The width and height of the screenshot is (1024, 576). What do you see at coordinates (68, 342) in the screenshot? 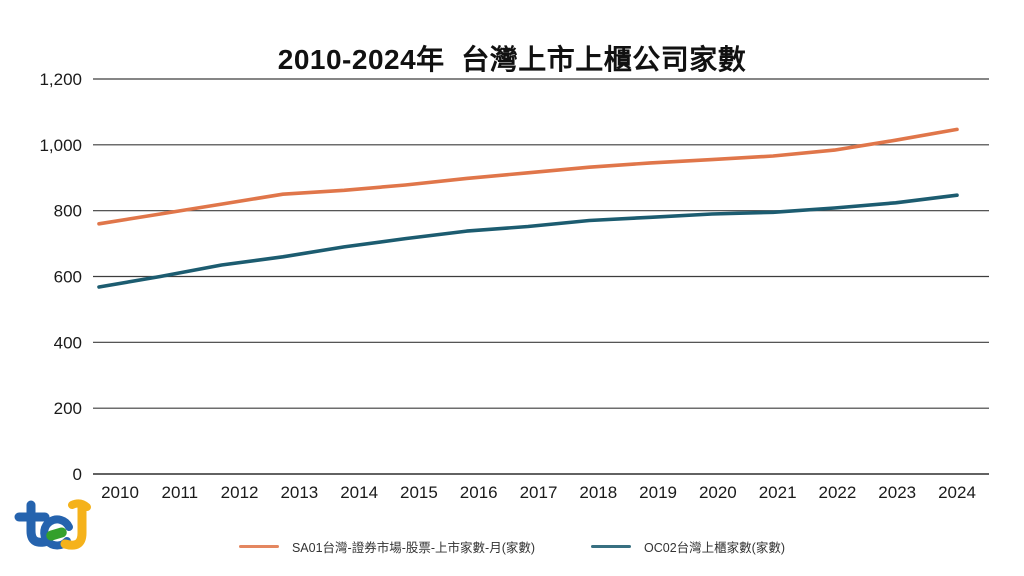
I see `y-tick-label: 400` at bounding box center [68, 342].